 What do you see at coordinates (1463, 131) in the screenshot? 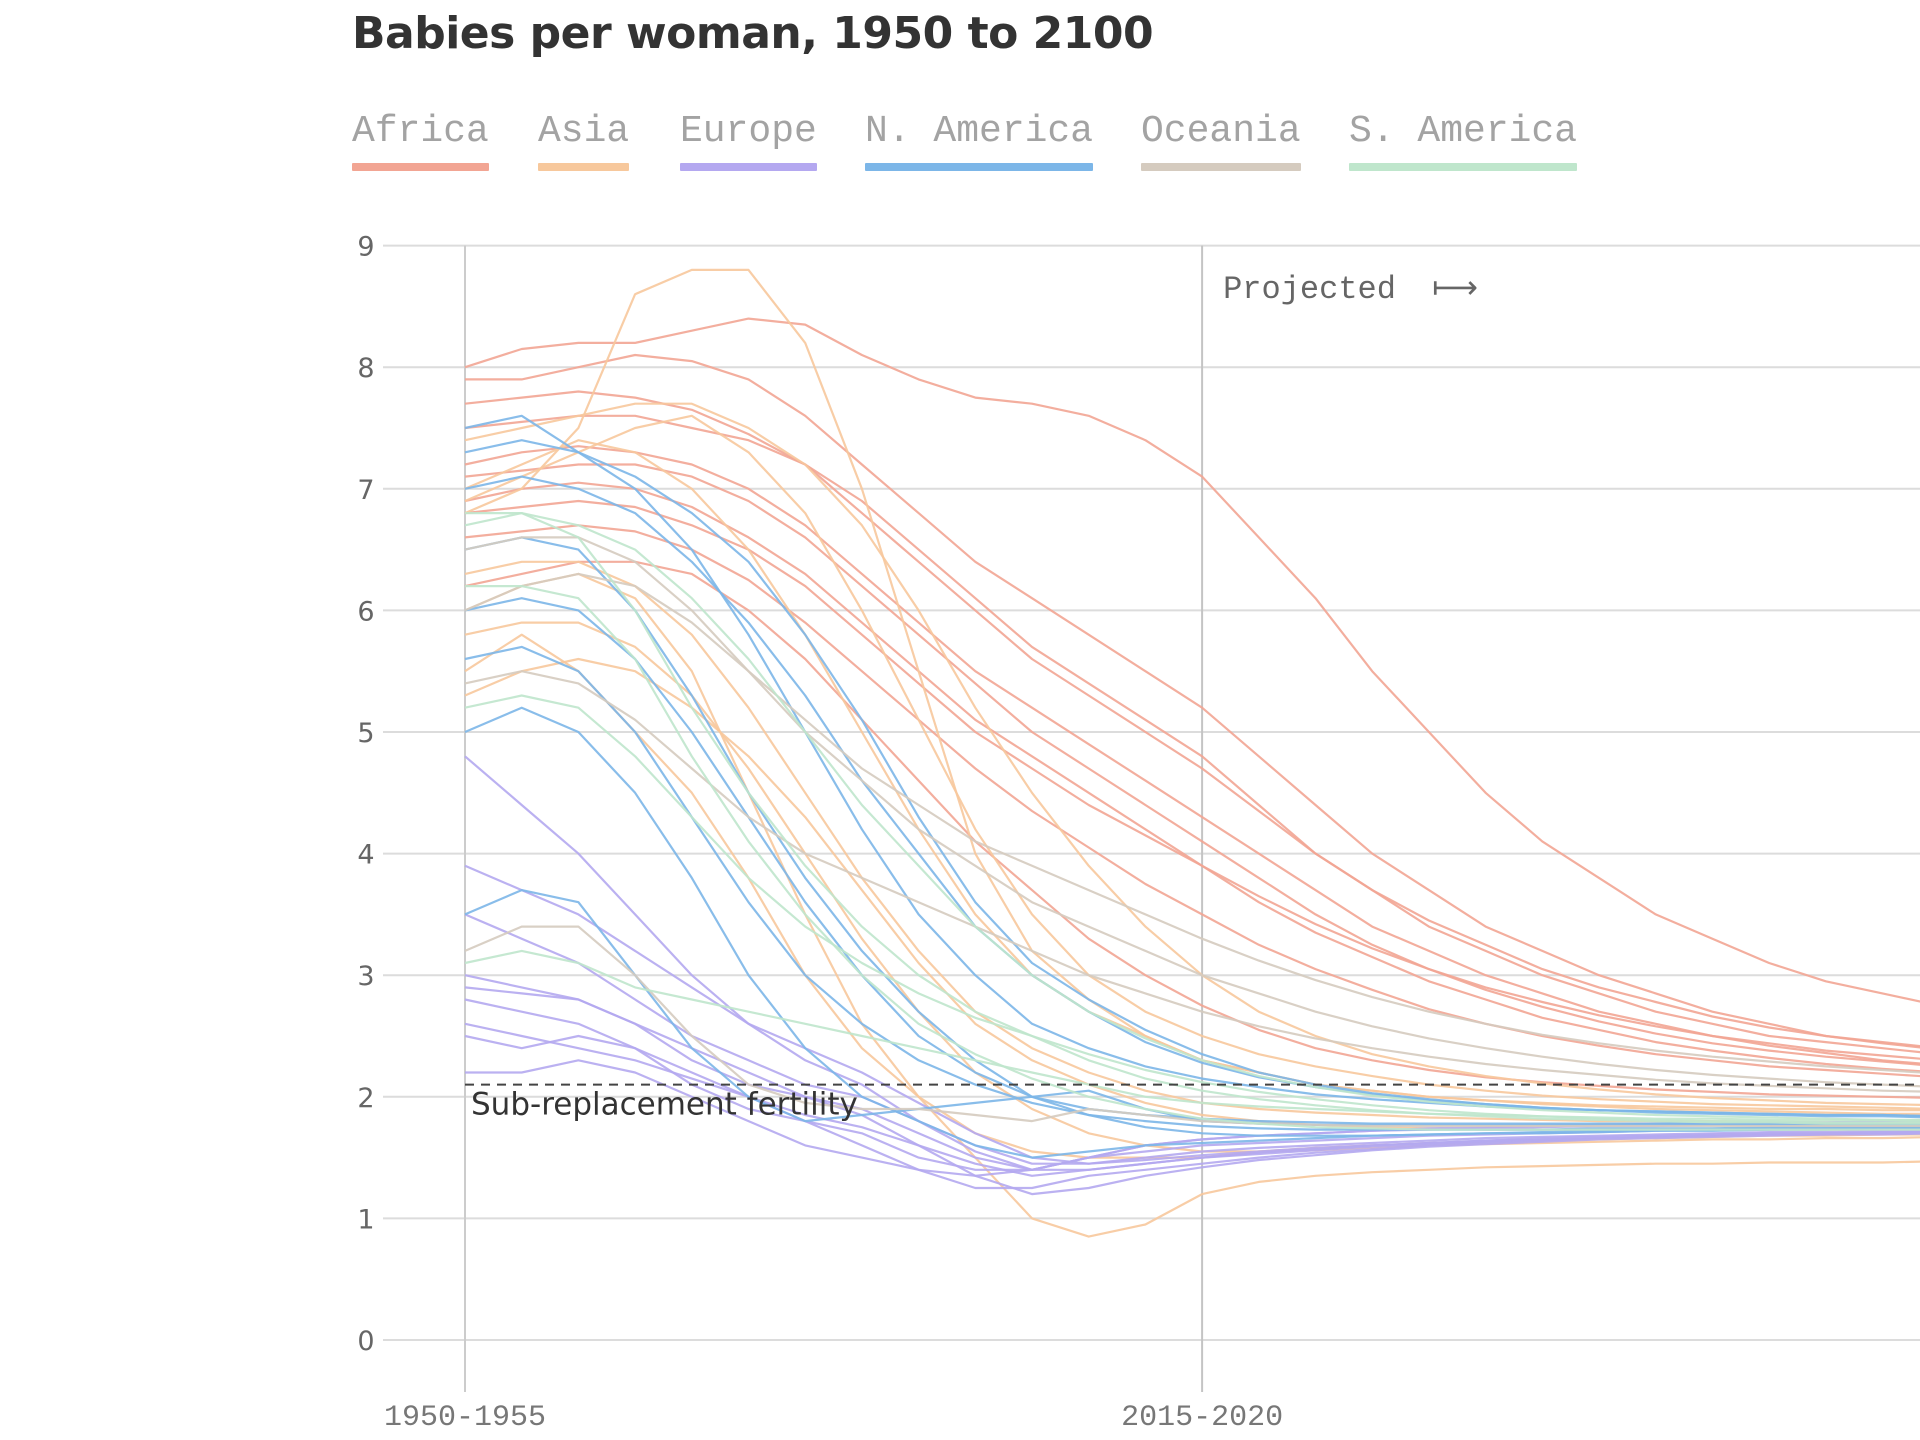
I see `legend-label: S. America` at bounding box center [1463, 131].